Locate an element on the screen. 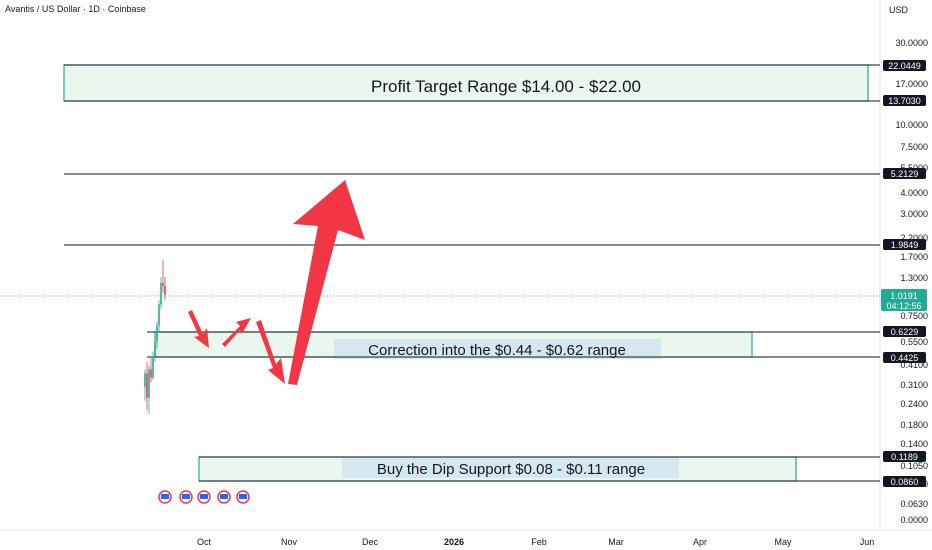 The height and width of the screenshot is (550, 932). currency-label: USD is located at coordinates (898, 10).